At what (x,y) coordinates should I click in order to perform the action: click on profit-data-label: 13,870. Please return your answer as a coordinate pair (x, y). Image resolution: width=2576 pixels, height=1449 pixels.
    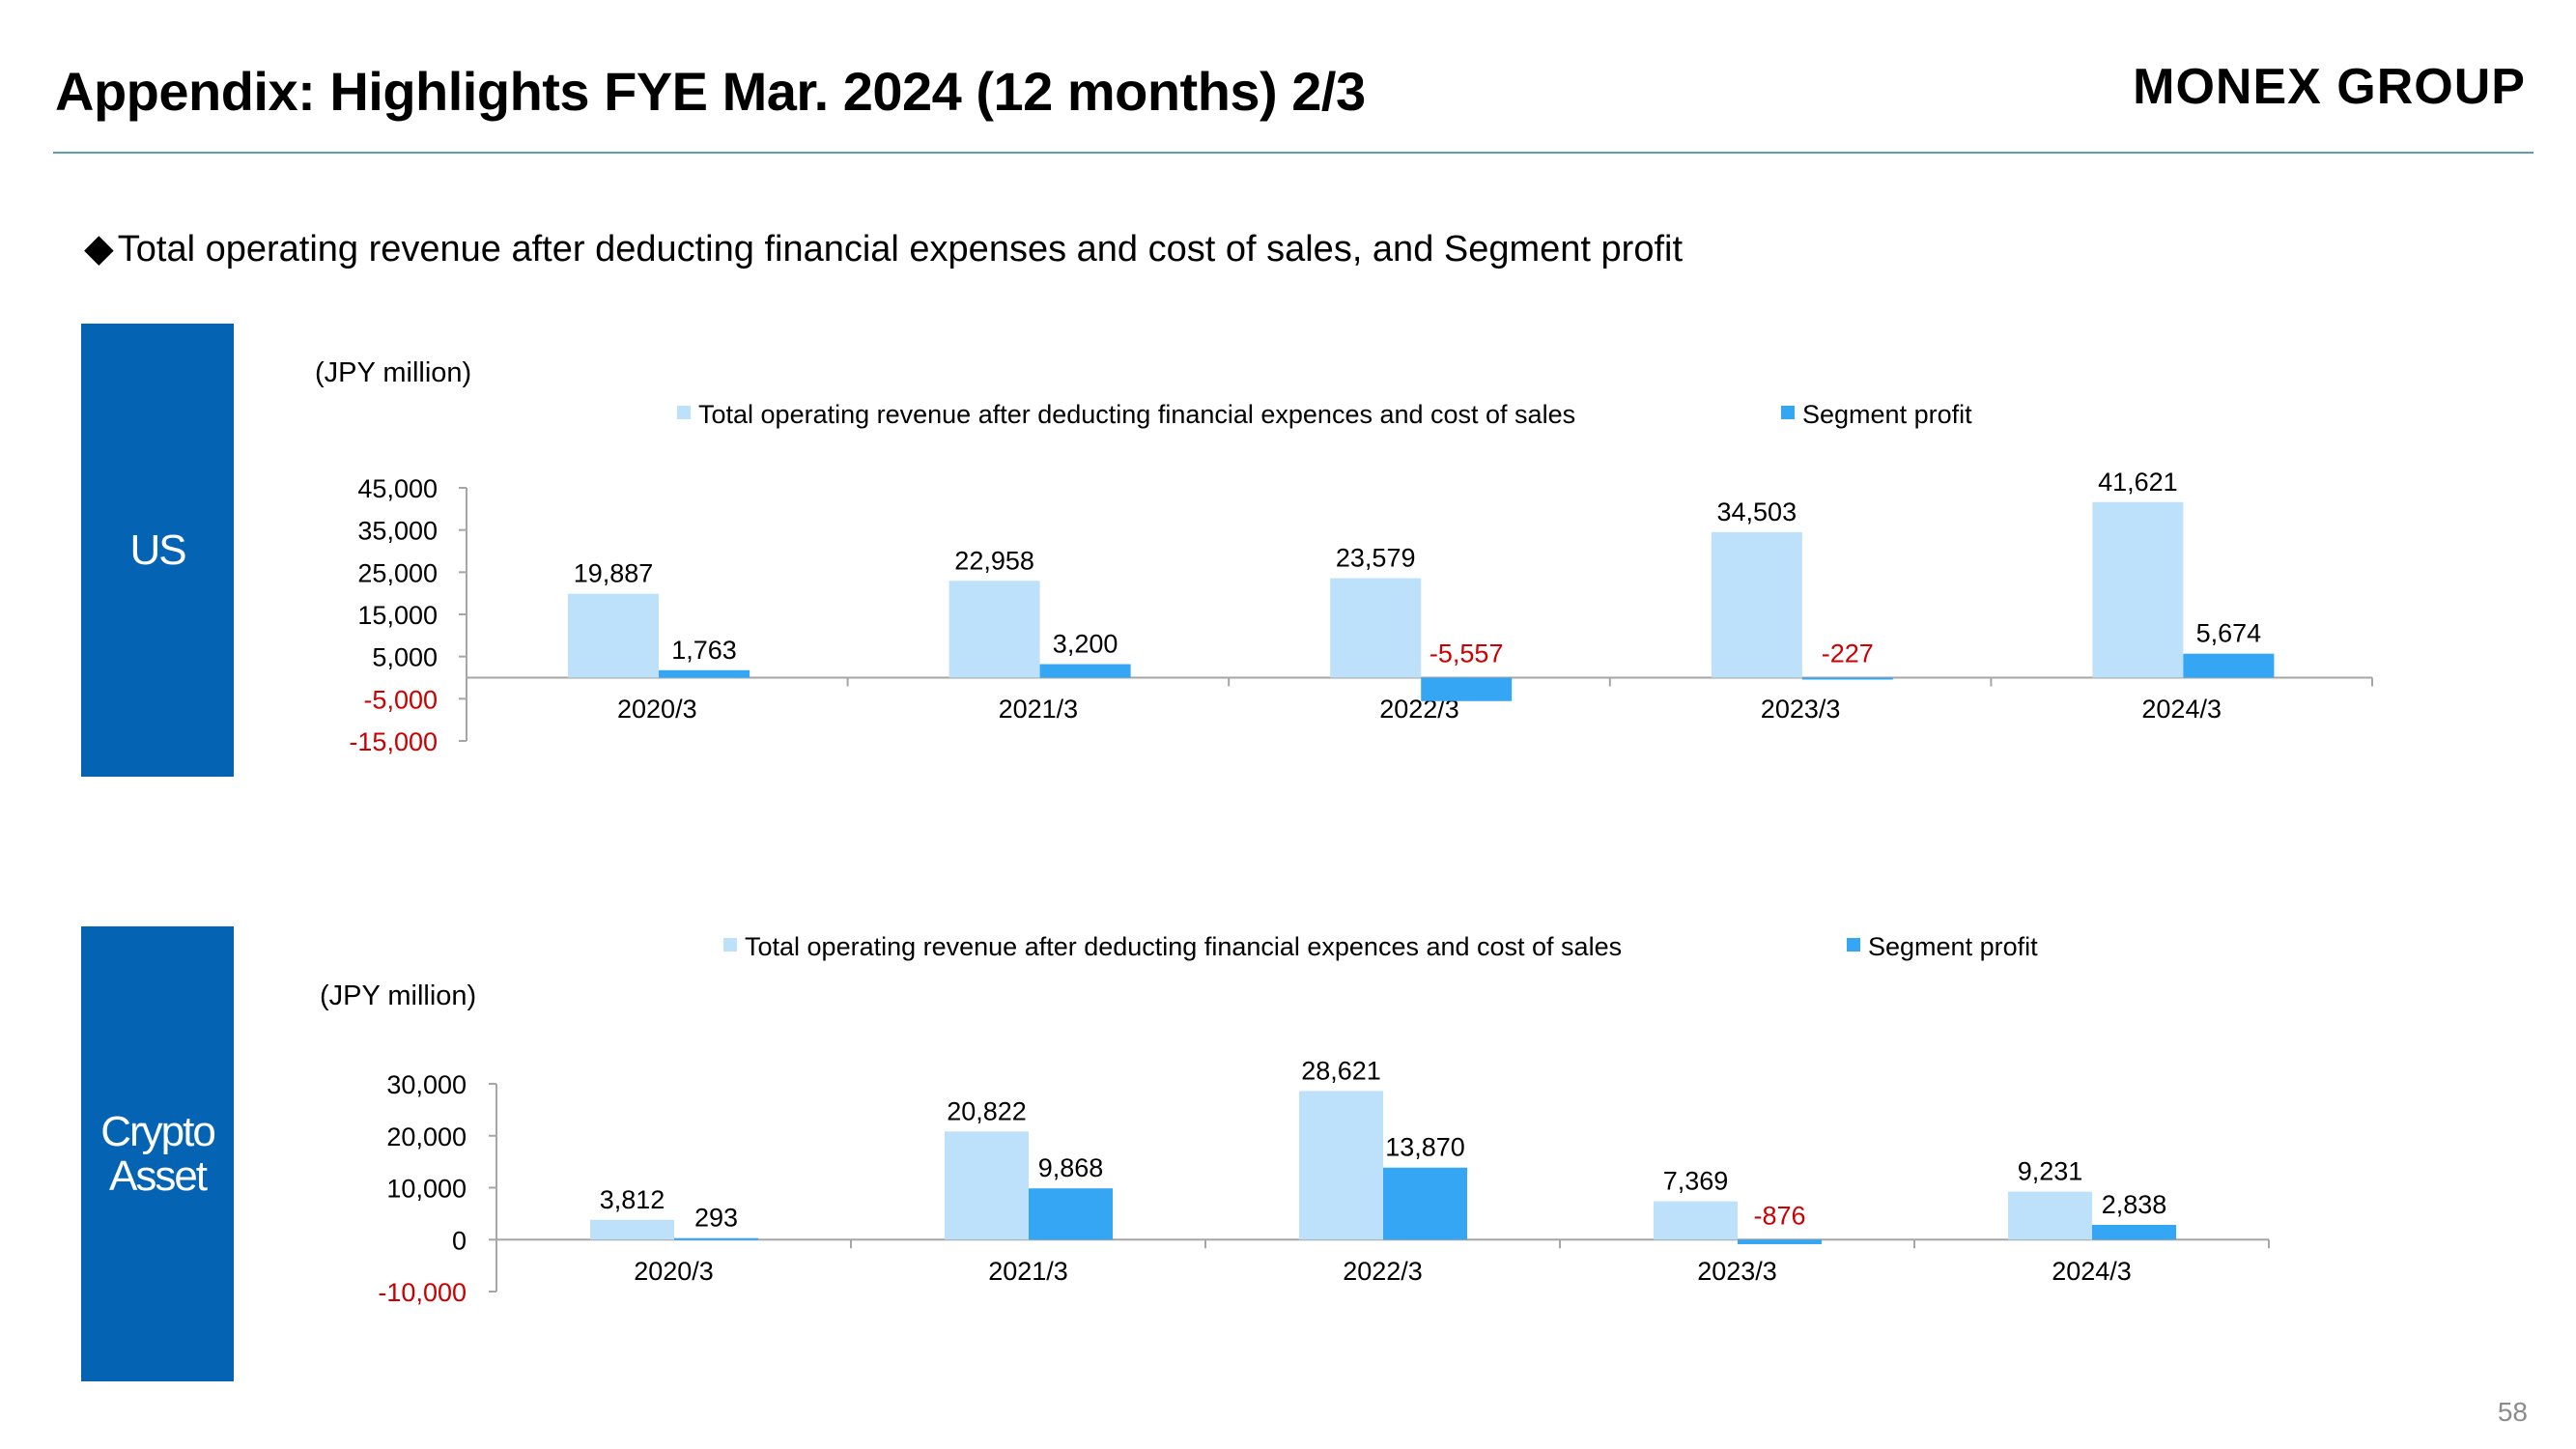
    Looking at the image, I should click on (1425, 1147).